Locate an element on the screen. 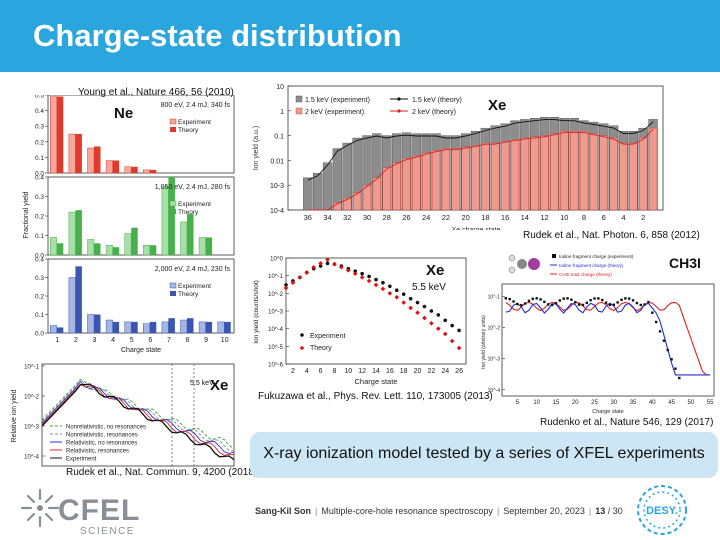 Image resolution: width=720 pixels, height=540 pixels. xebar-ytick-label: 10-3 is located at coordinates (277, 186).